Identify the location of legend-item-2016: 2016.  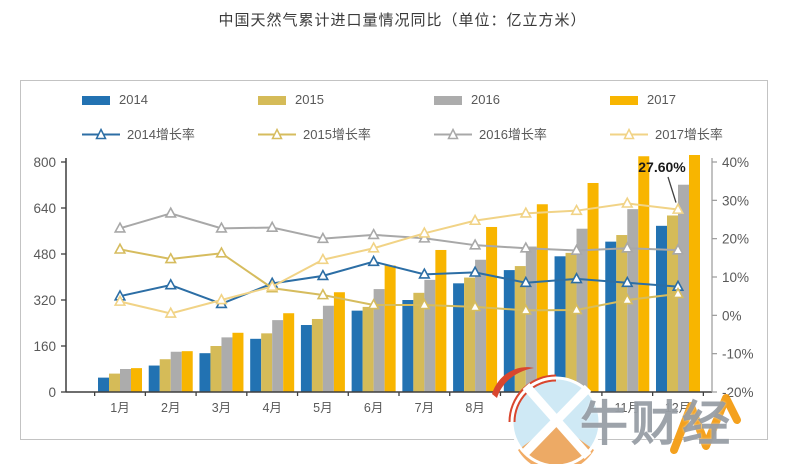
(522, 99).